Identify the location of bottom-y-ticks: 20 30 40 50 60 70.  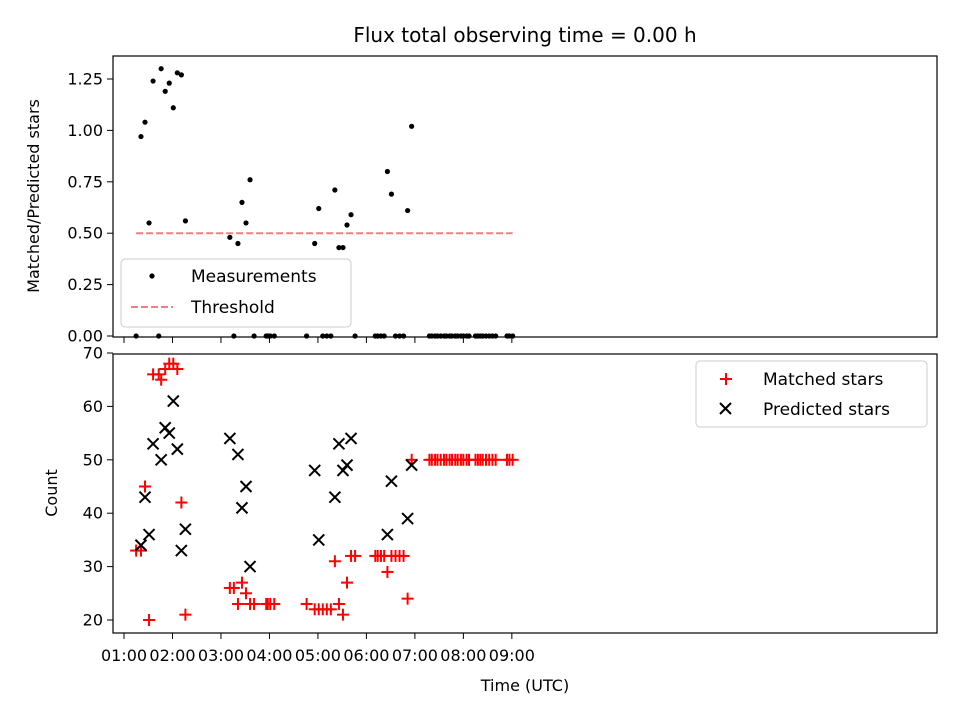
(98, 487).